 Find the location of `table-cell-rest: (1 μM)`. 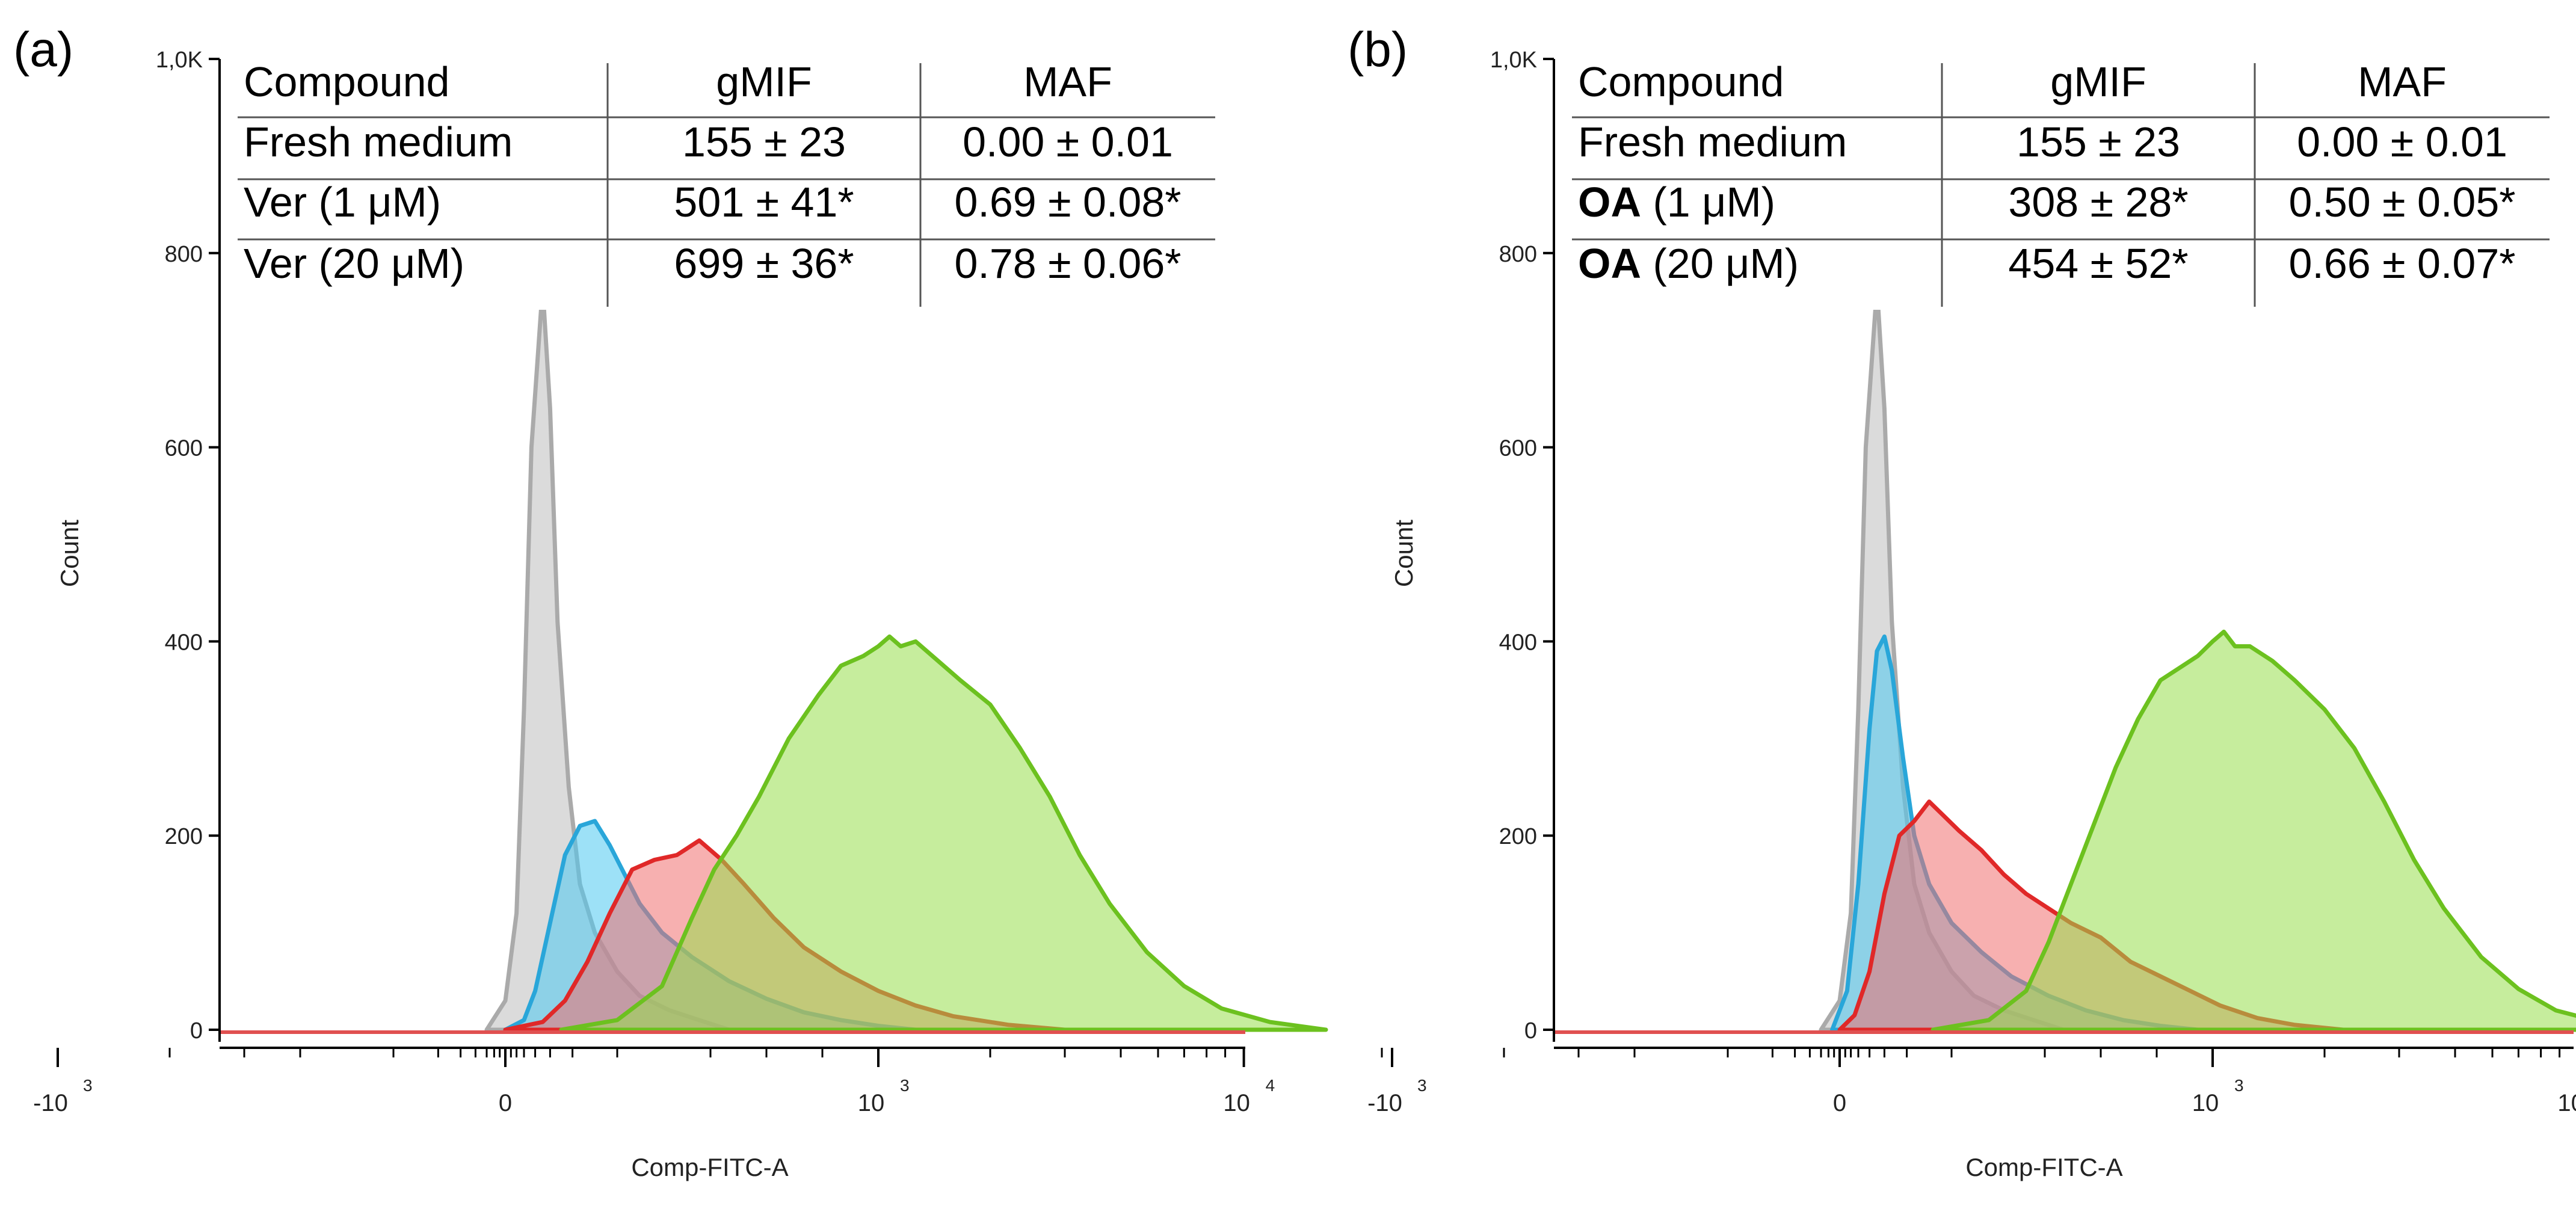

table-cell-rest: (1 μM) is located at coordinates (1708, 202).